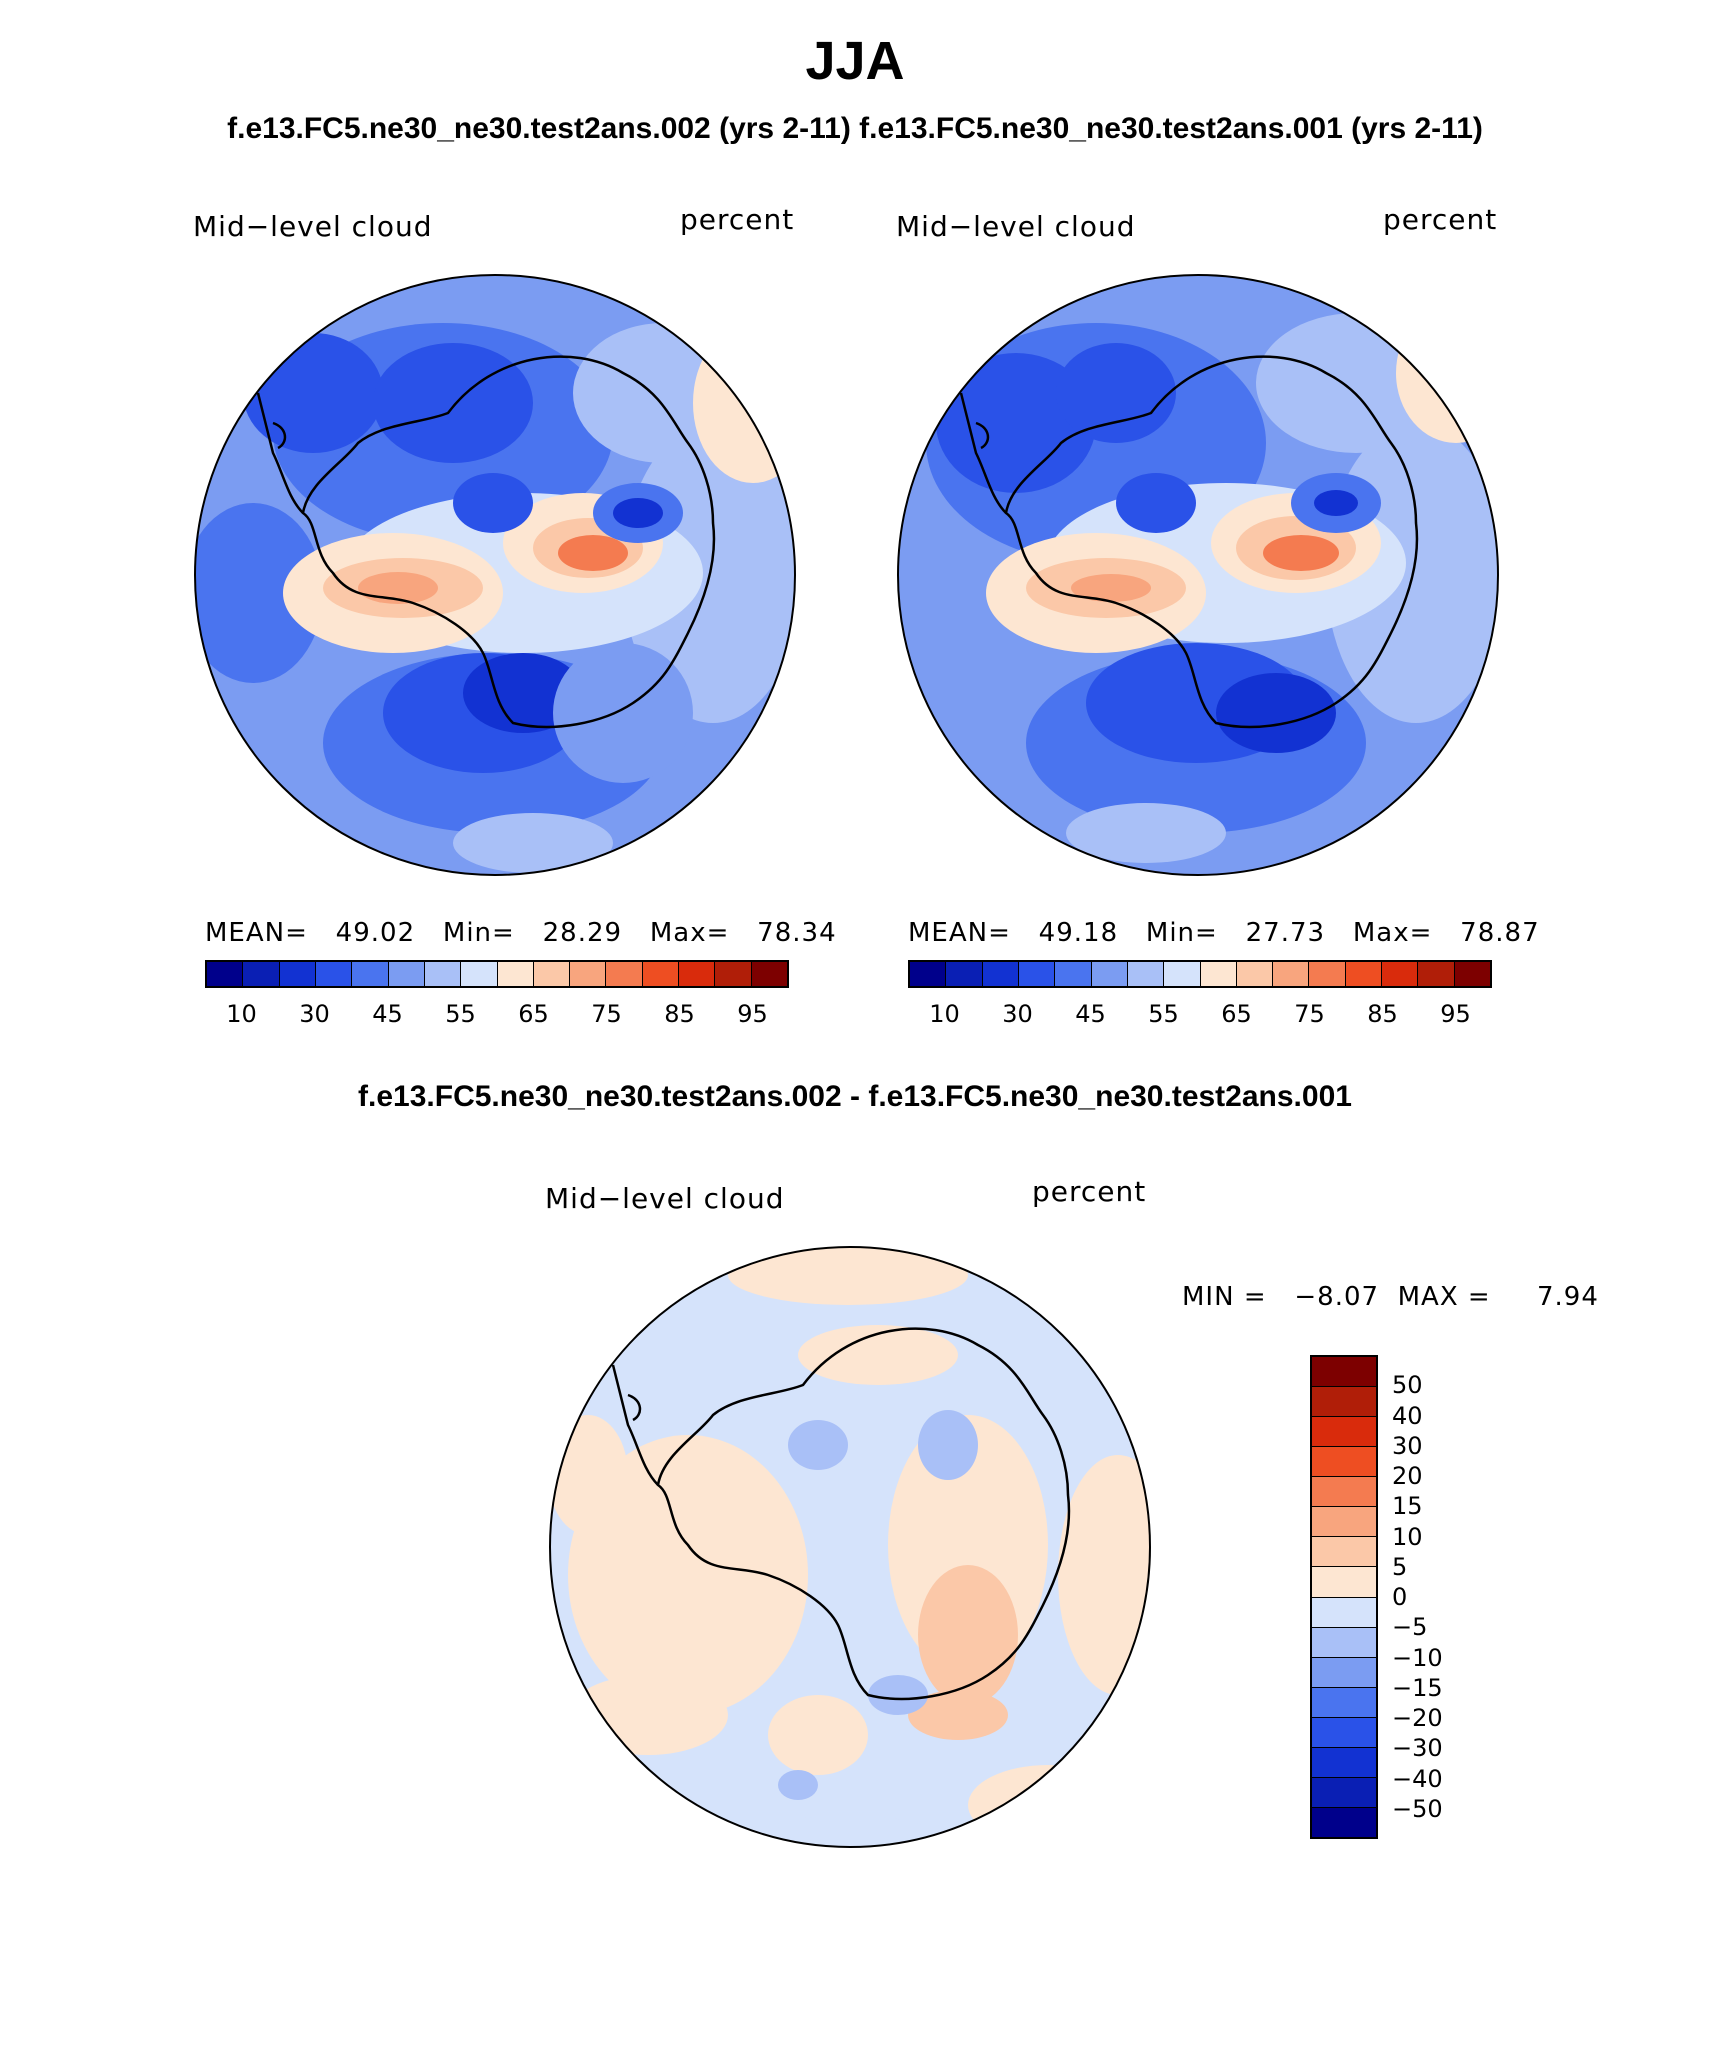 The image size is (1710, 2061). Describe the element at coordinates (1417, 1748) in the screenshot. I see `colorbar-tick-label: −30` at that location.